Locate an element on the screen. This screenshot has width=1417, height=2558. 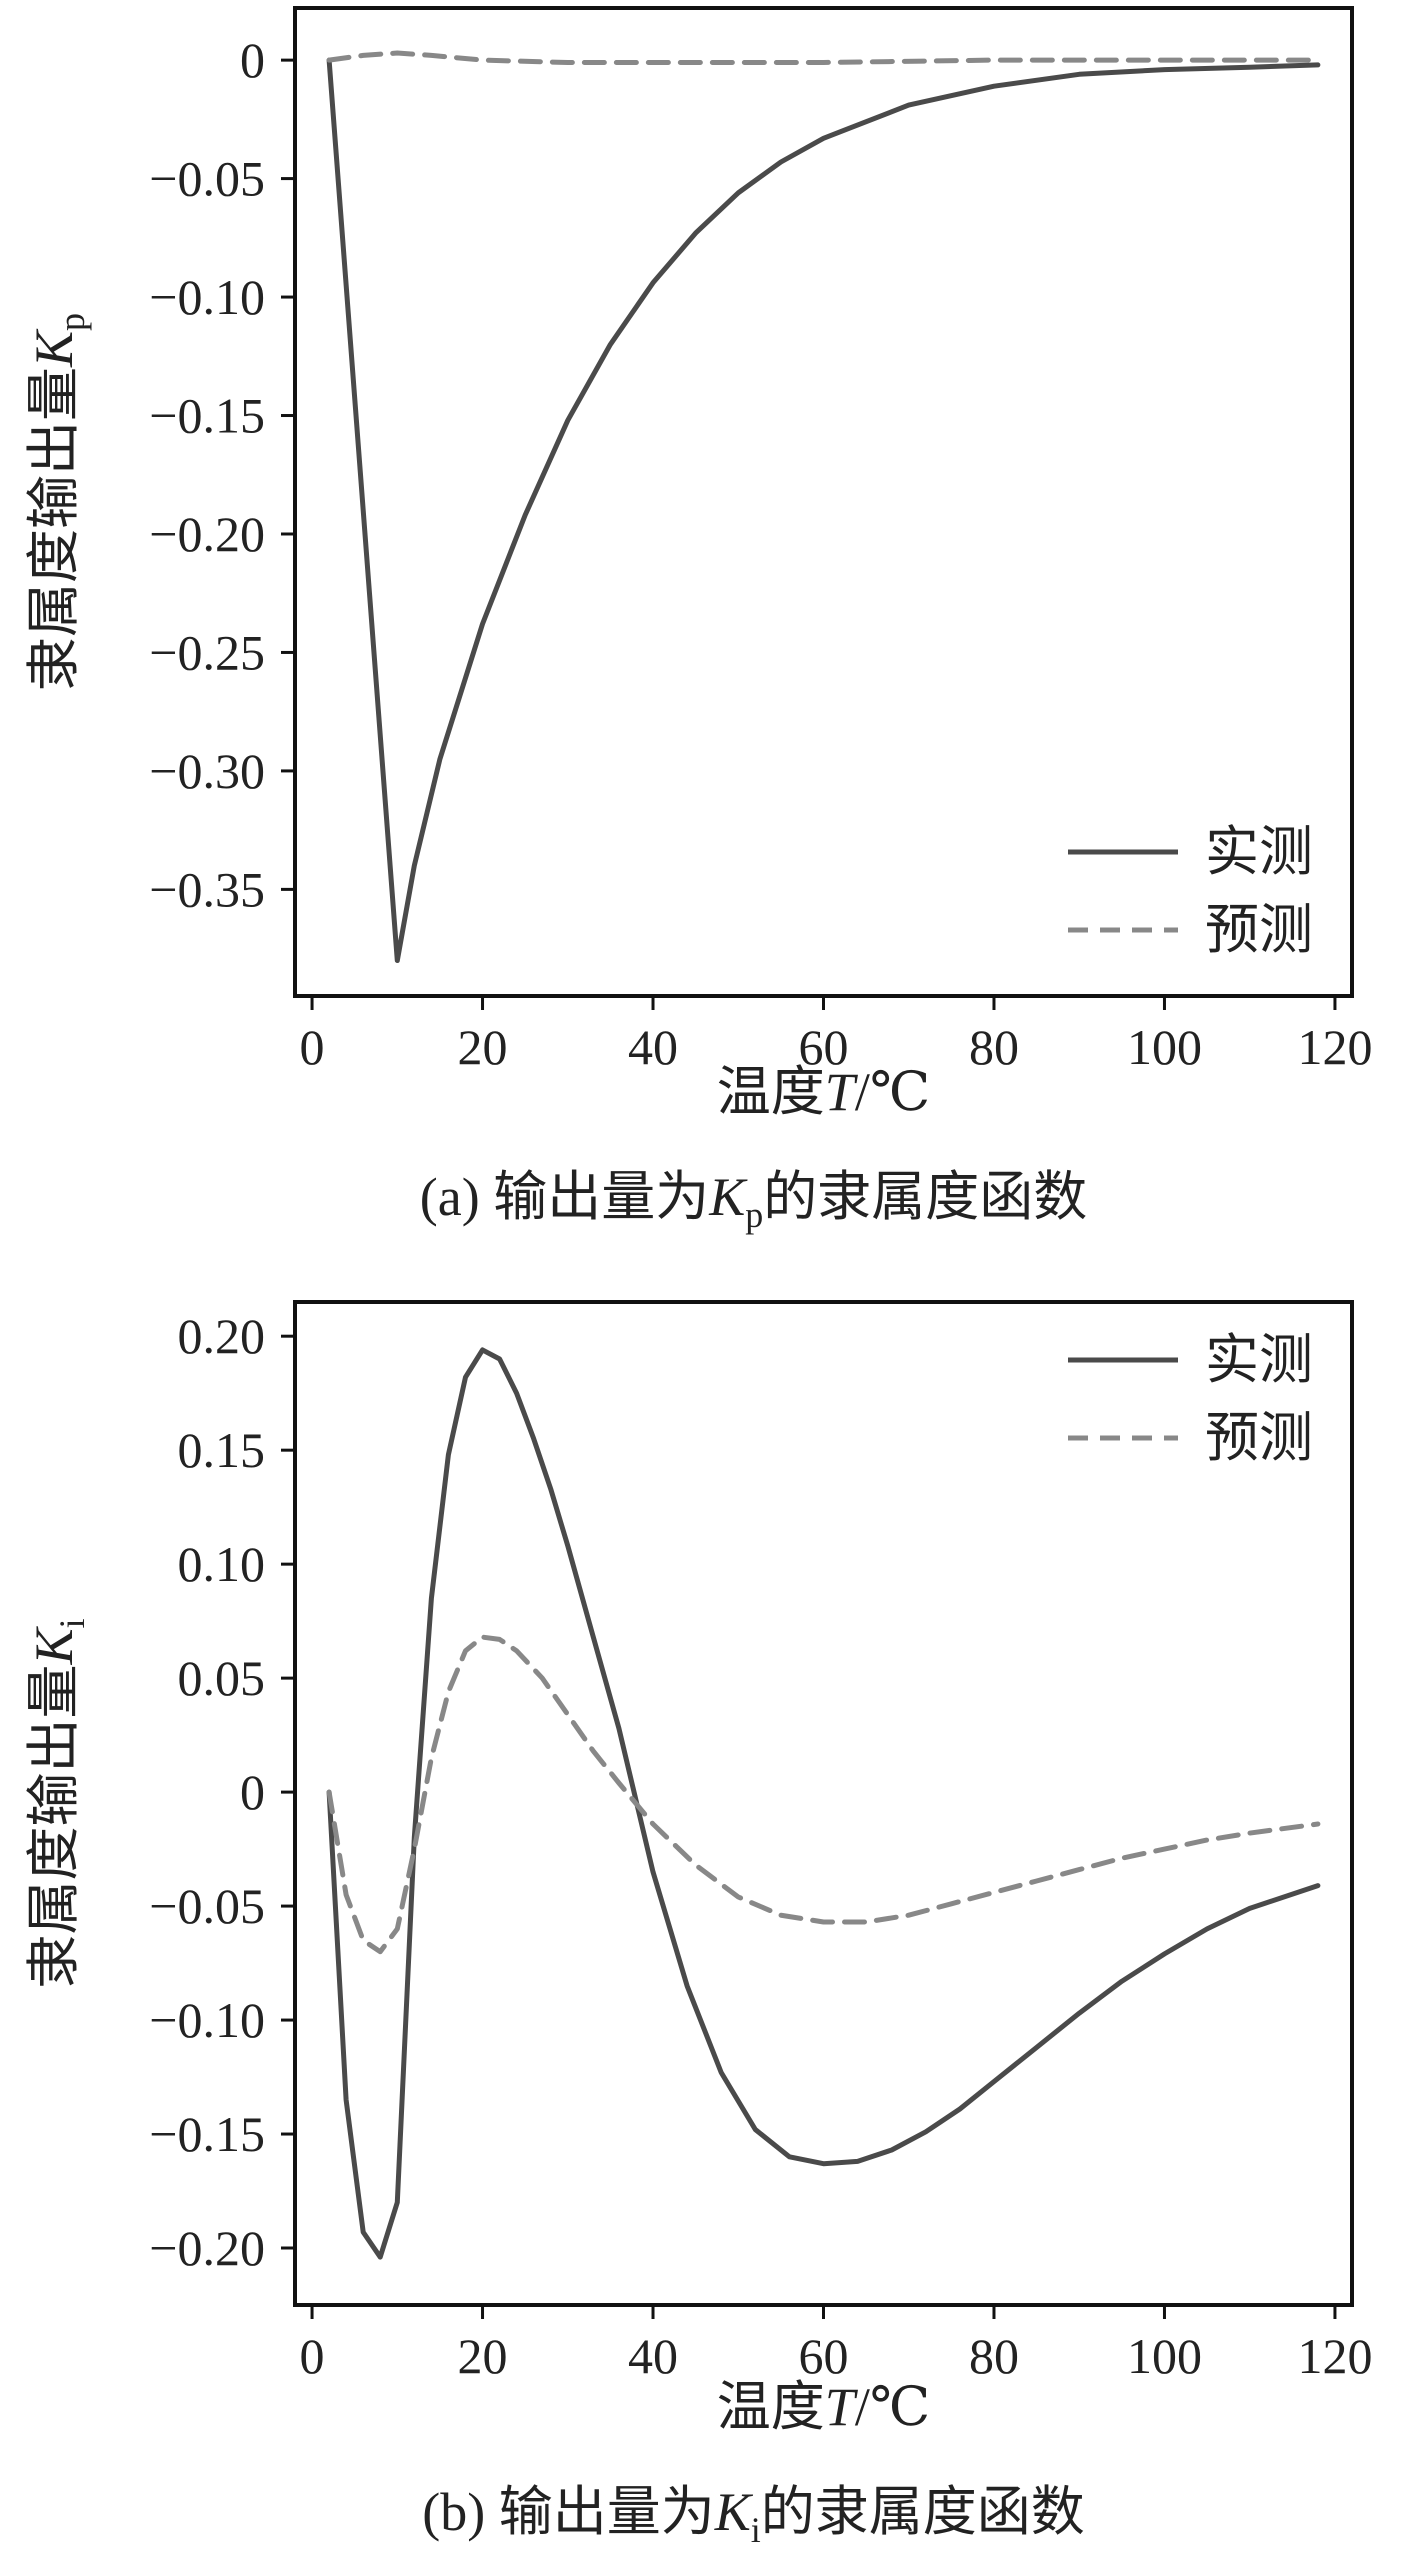
y-axis-label: 隶属度输出量Ki is located at coordinates (58, 1803).